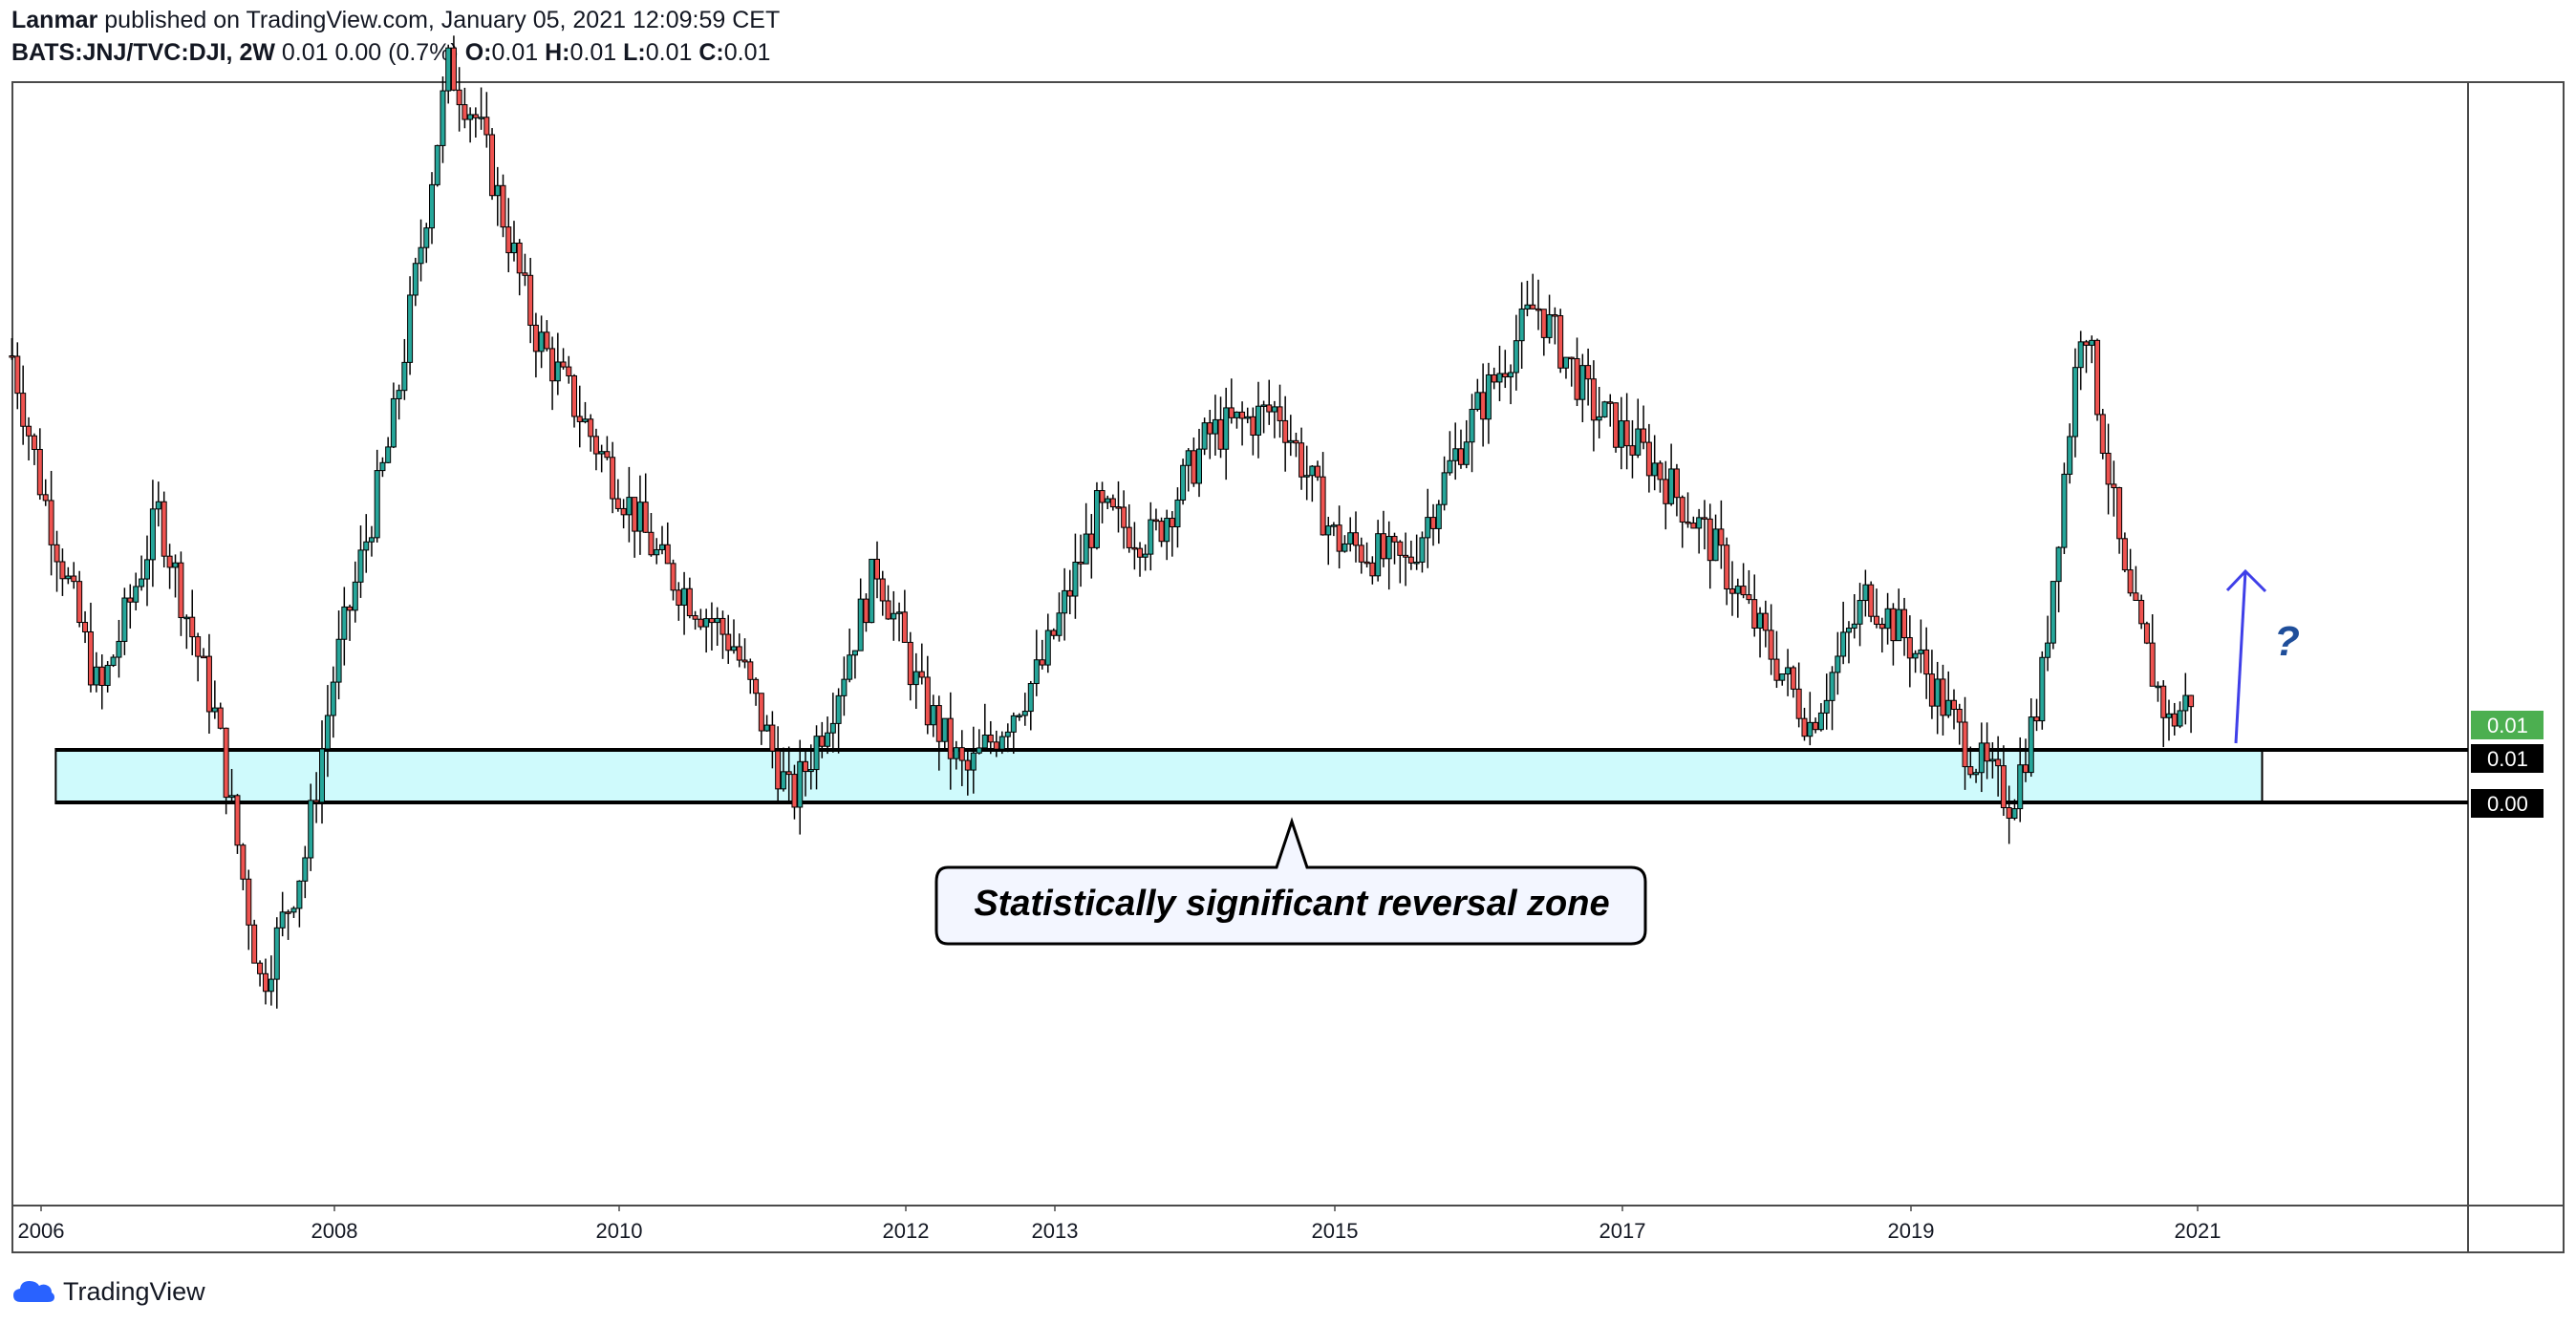 The width and height of the screenshot is (2576, 1324). Describe the element at coordinates (108, 1292) in the screenshot. I see `tradingview-footer: TradingView` at that location.